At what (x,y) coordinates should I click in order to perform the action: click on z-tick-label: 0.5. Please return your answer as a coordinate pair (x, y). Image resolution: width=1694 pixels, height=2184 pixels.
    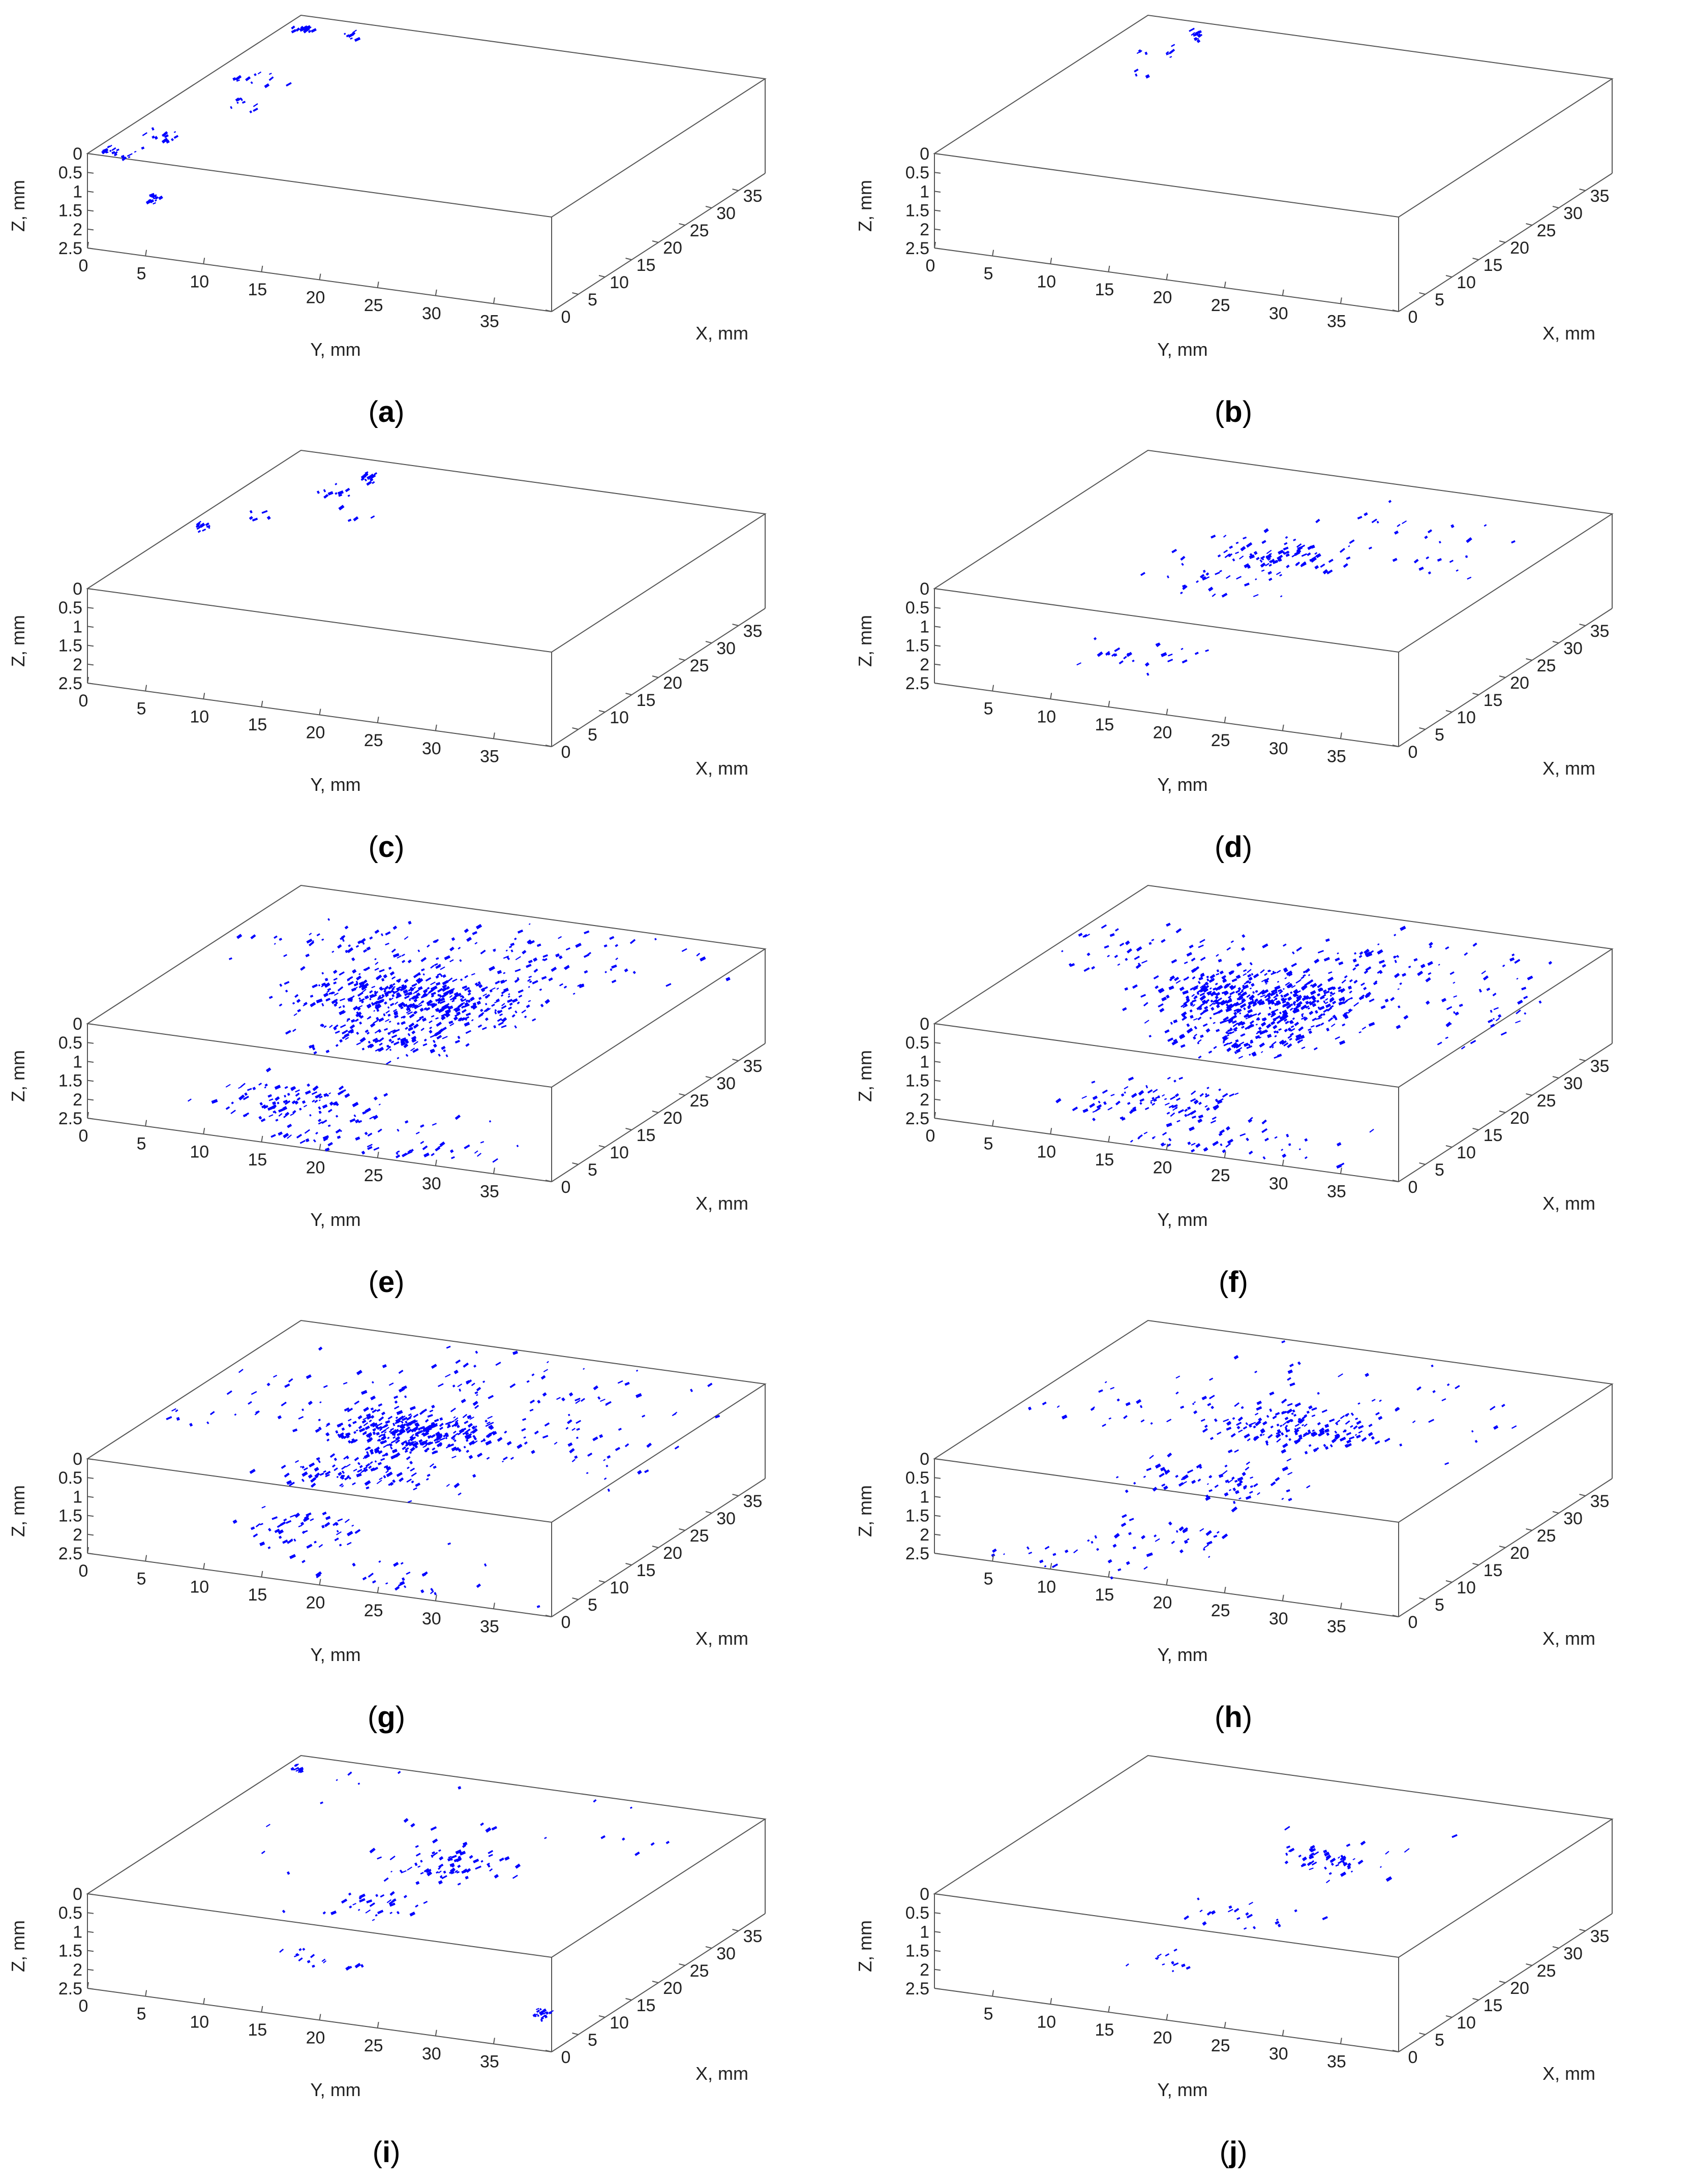
    Looking at the image, I should click on (917, 1913).